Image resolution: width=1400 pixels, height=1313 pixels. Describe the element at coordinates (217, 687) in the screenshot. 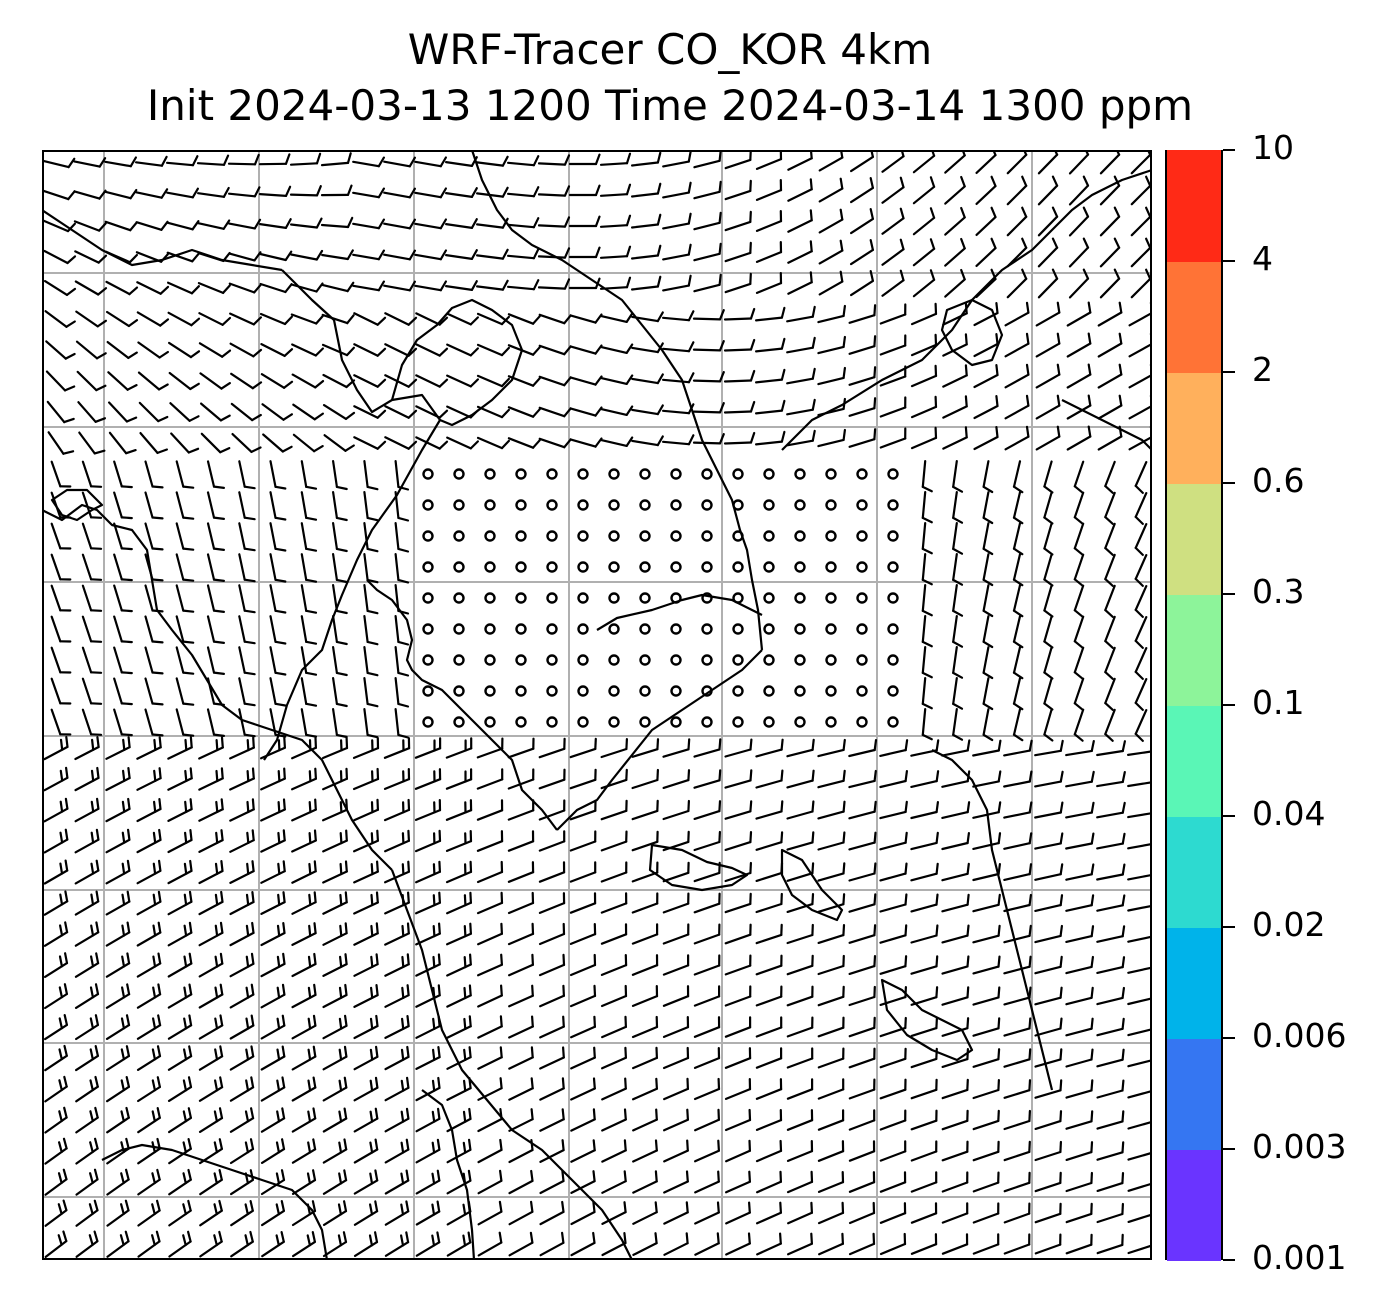

I see `coastline-western-landmass` at that location.